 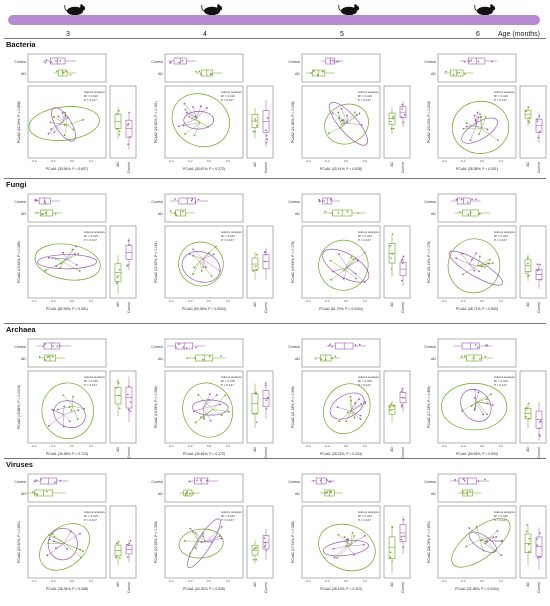 I want to click on x-axis-label: PCoA1 (34.38%, P = 0.713), so click(x=67, y=454).